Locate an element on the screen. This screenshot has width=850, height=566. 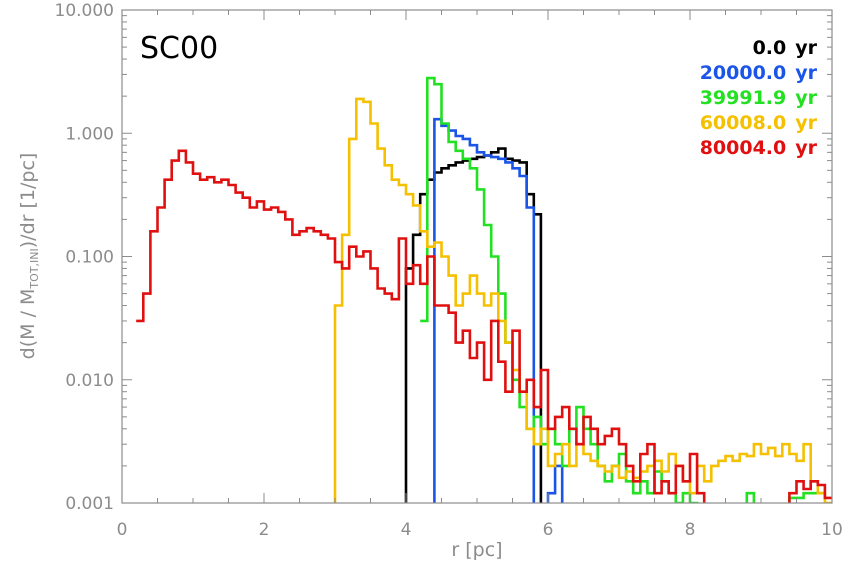
x-tick-label: 8 is located at coordinates (690, 530).